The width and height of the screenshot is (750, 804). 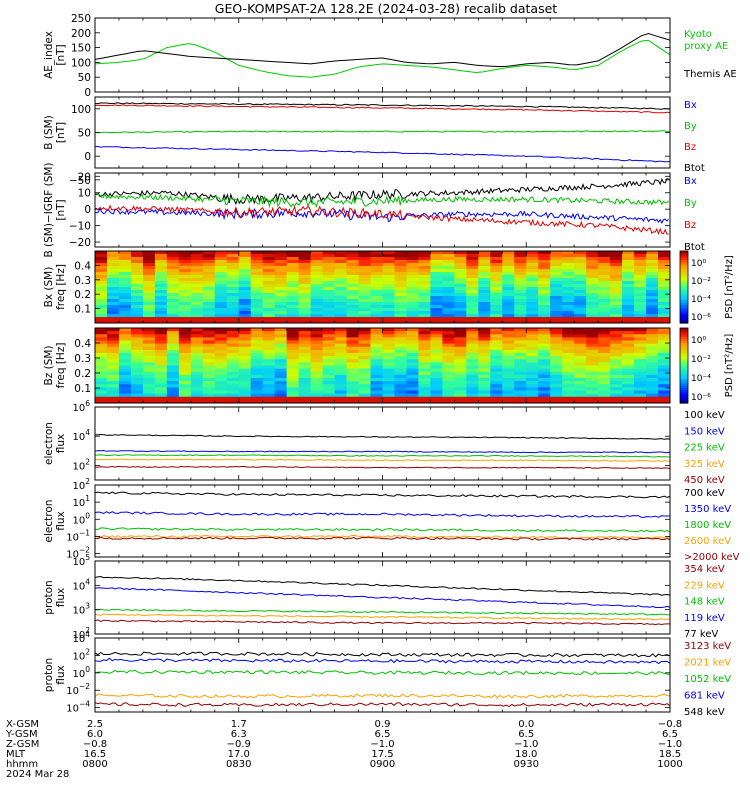 I want to click on legend-entry: proxy AE, so click(x=706, y=46).